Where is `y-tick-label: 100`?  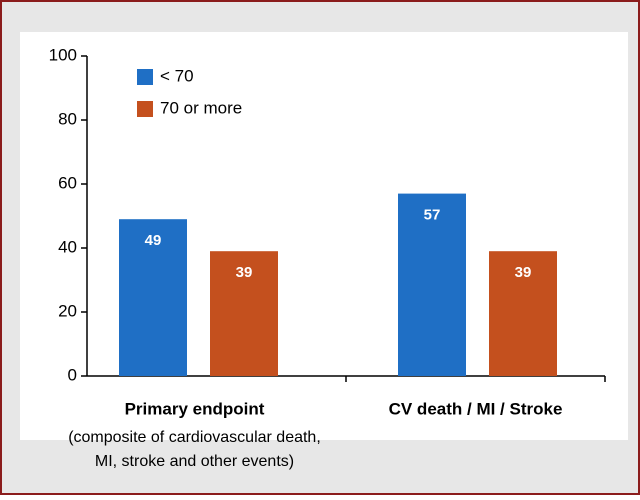 y-tick-label: 100 is located at coordinates (63, 54).